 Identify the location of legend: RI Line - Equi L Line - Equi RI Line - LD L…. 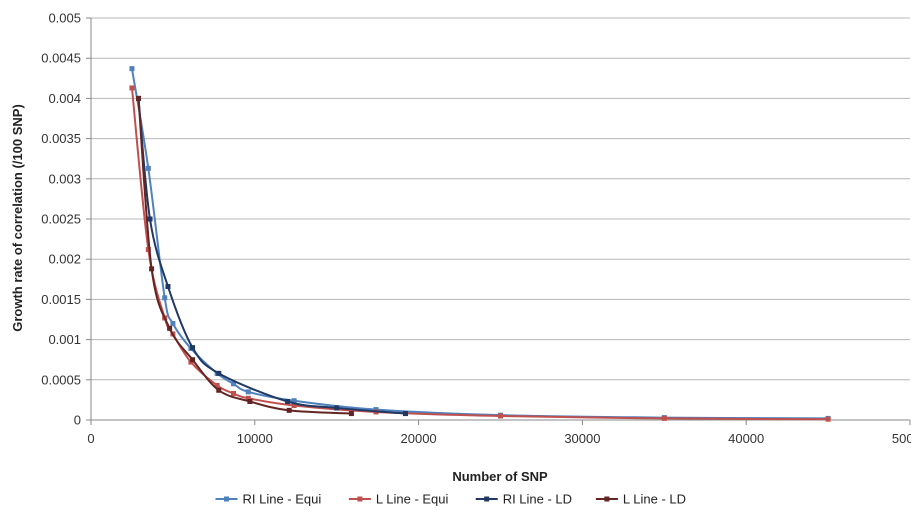
(450, 499).